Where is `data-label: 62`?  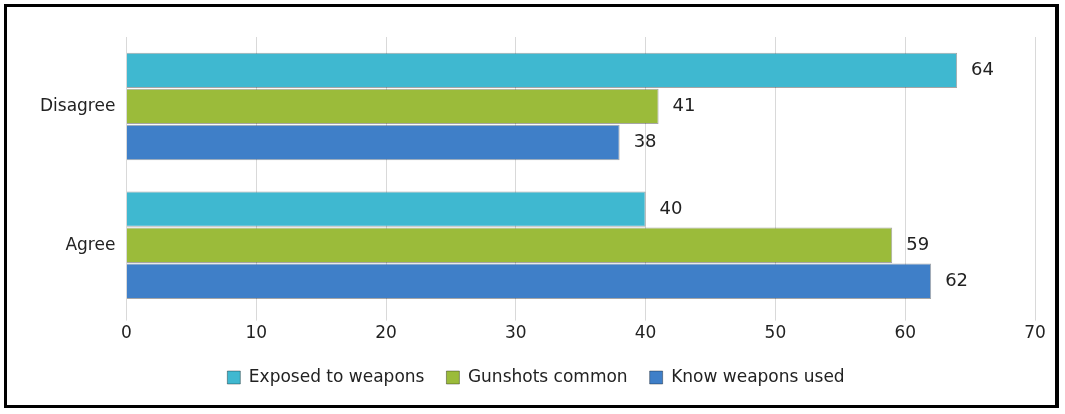
data-label: 62 is located at coordinates (957, 279).